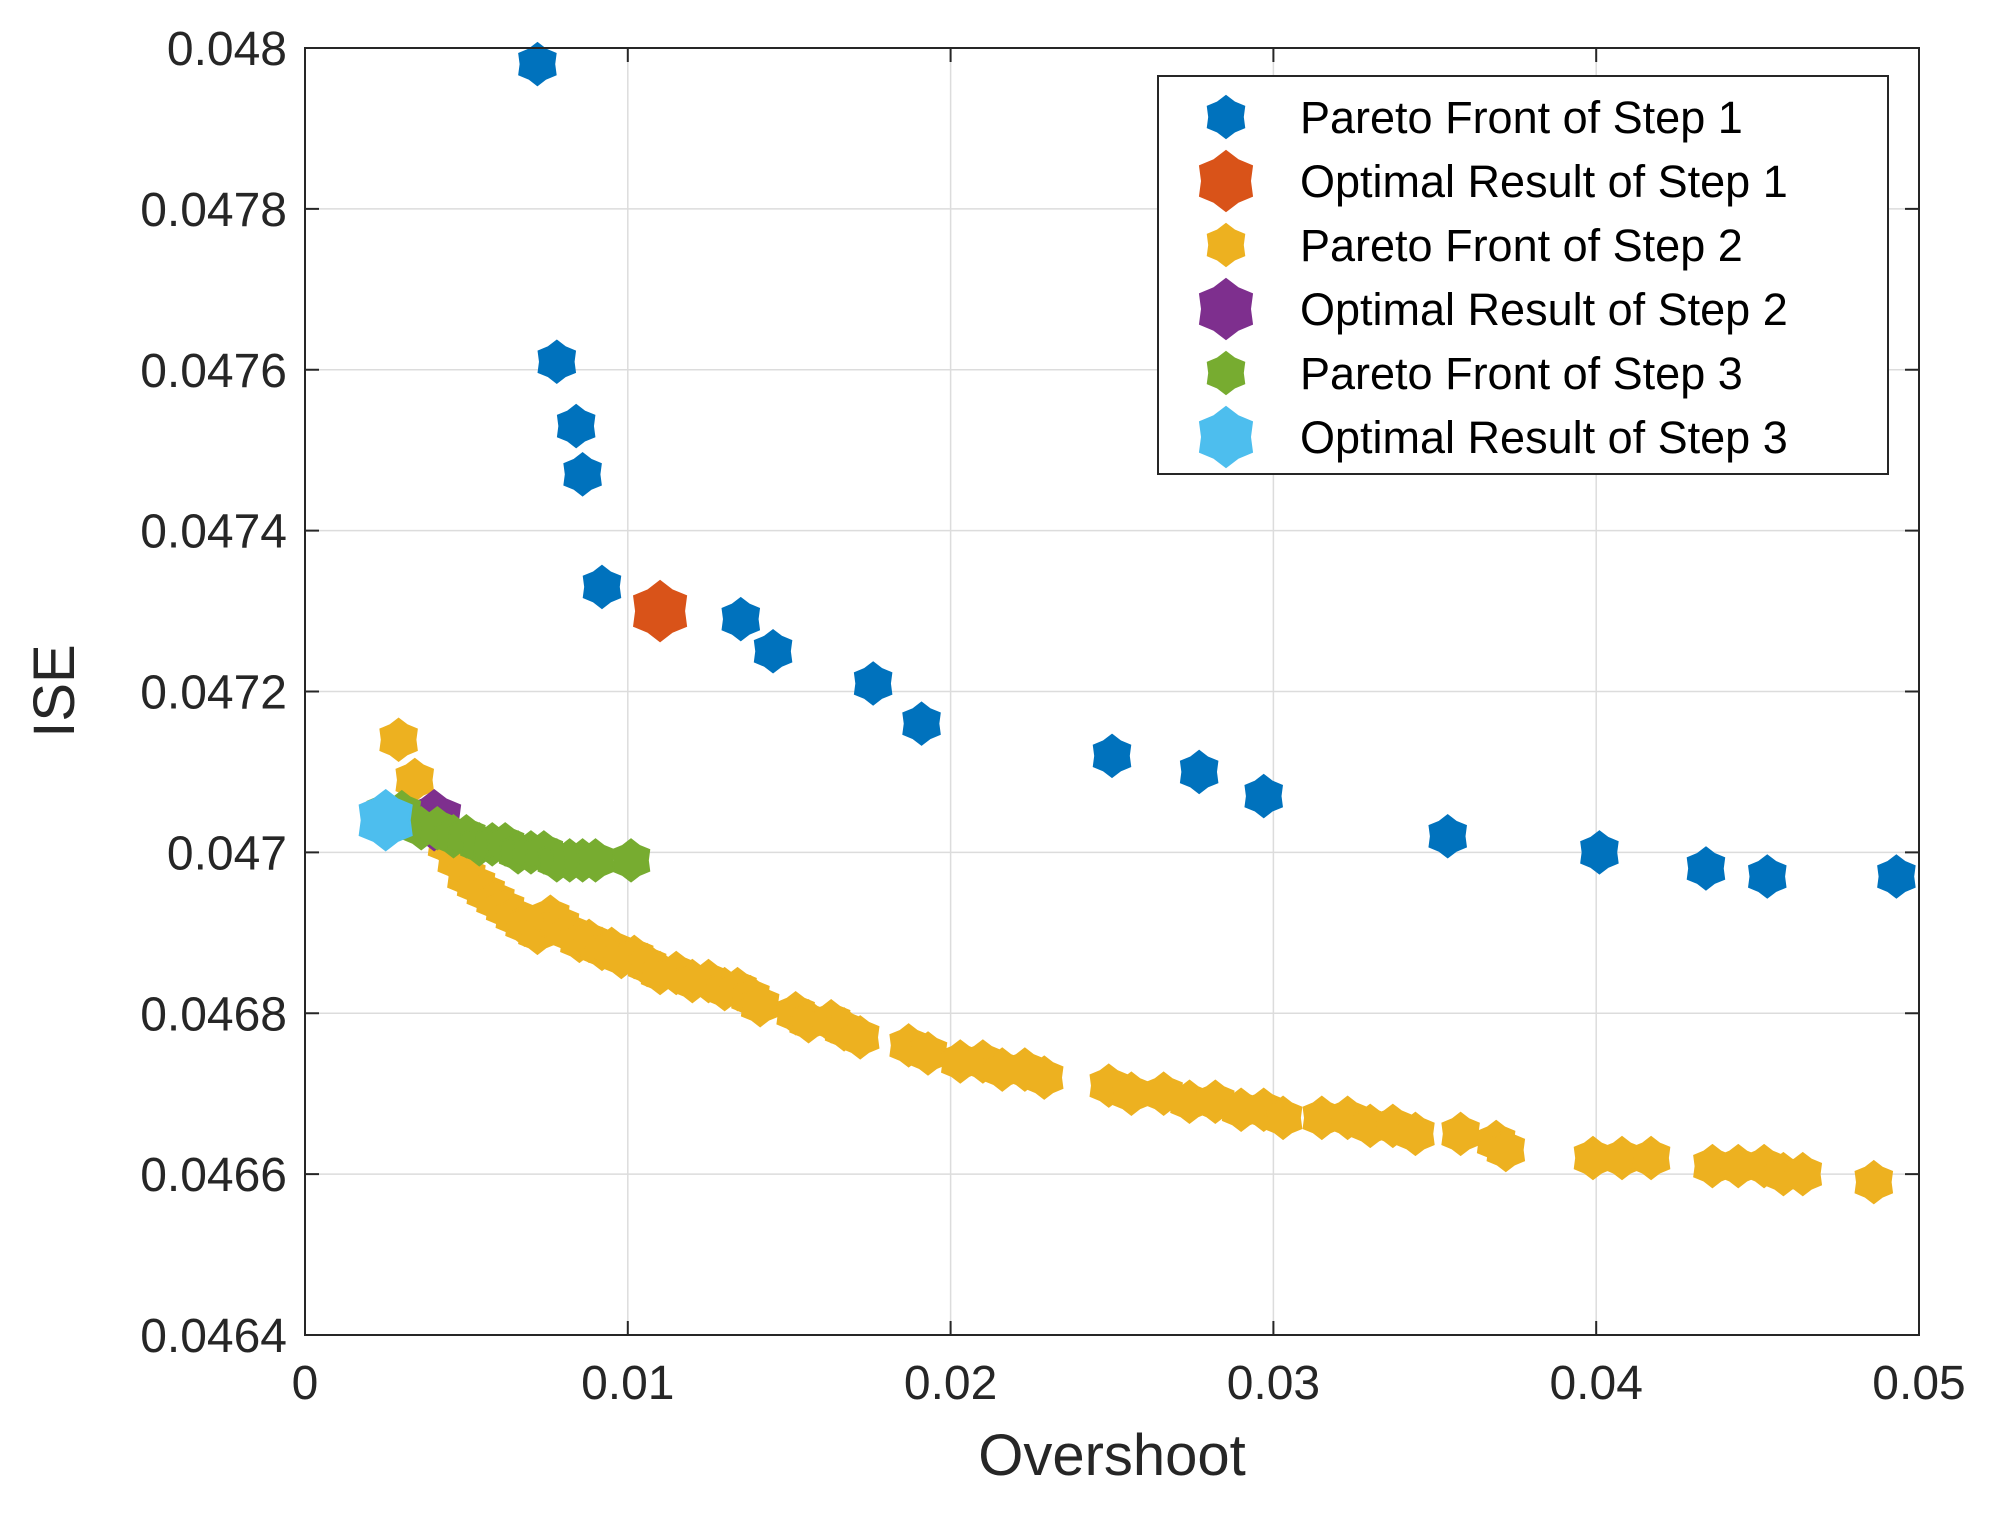  Describe the element at coordinates (1521, 373) in the screenshot. I see `legend-label: Pareto Front of Step 3` at that location.